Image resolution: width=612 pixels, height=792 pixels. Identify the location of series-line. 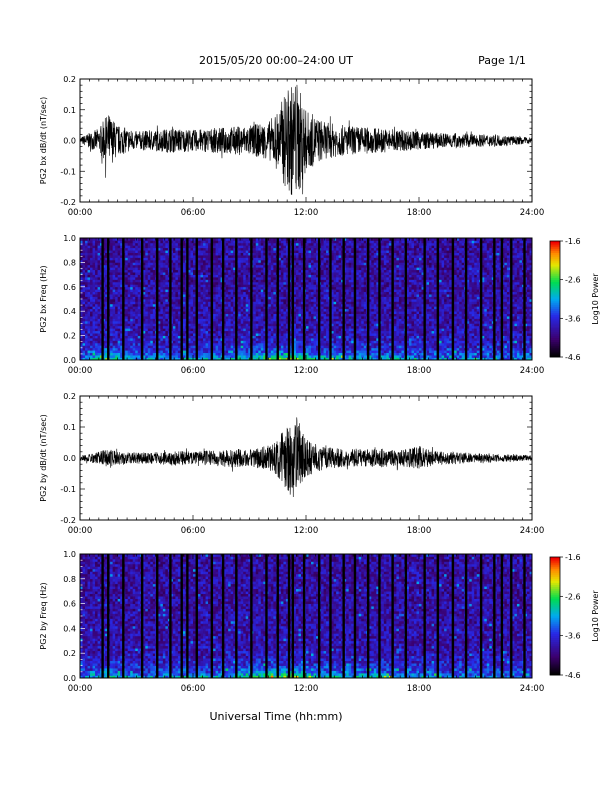
(306, 457).